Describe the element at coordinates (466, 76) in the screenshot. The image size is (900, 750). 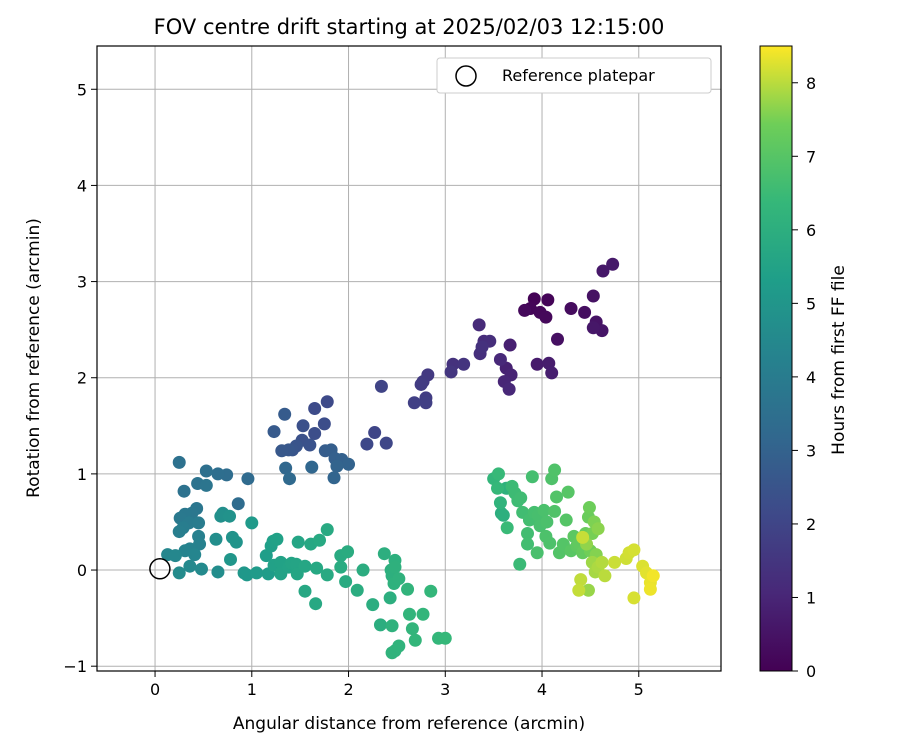
I see `legend-marker` at that location.